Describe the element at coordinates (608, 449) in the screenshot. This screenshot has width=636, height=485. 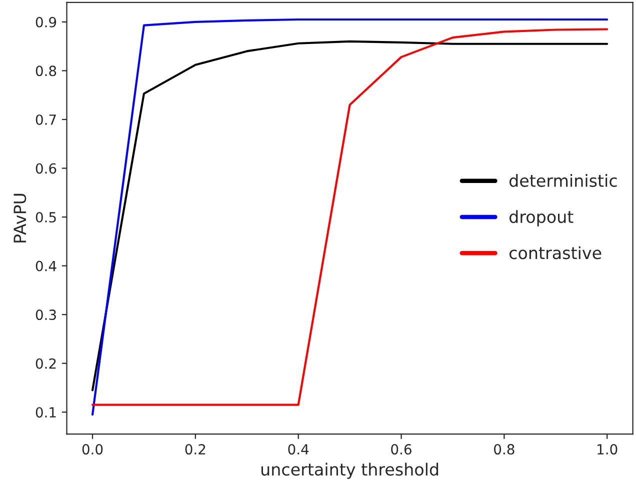
I see `x-tick-label: 1.0` at that location.